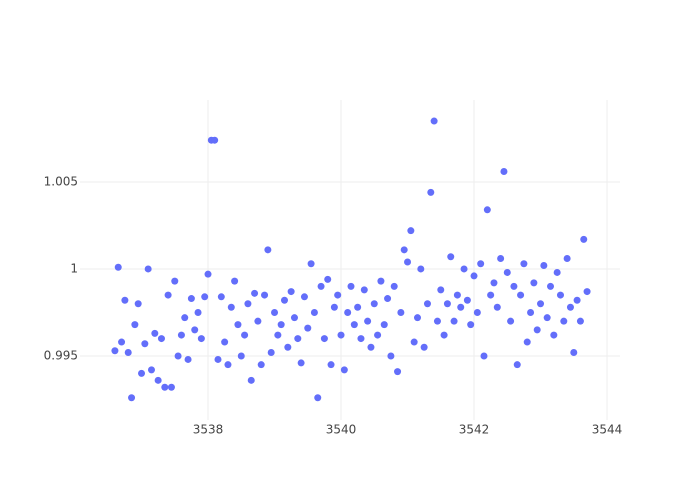  Describe the element at coordinates (61, 181) in the screenshot. I see `y-tick-label: 1.005` at that location.